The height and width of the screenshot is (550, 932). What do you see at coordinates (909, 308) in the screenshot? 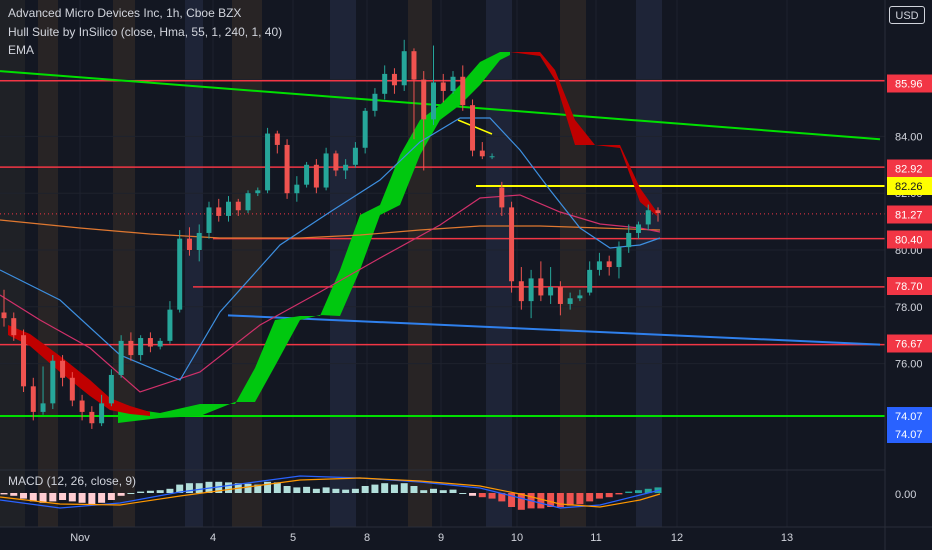
I see `price-tick-label: 78.00` at bounding box center [909, 308].